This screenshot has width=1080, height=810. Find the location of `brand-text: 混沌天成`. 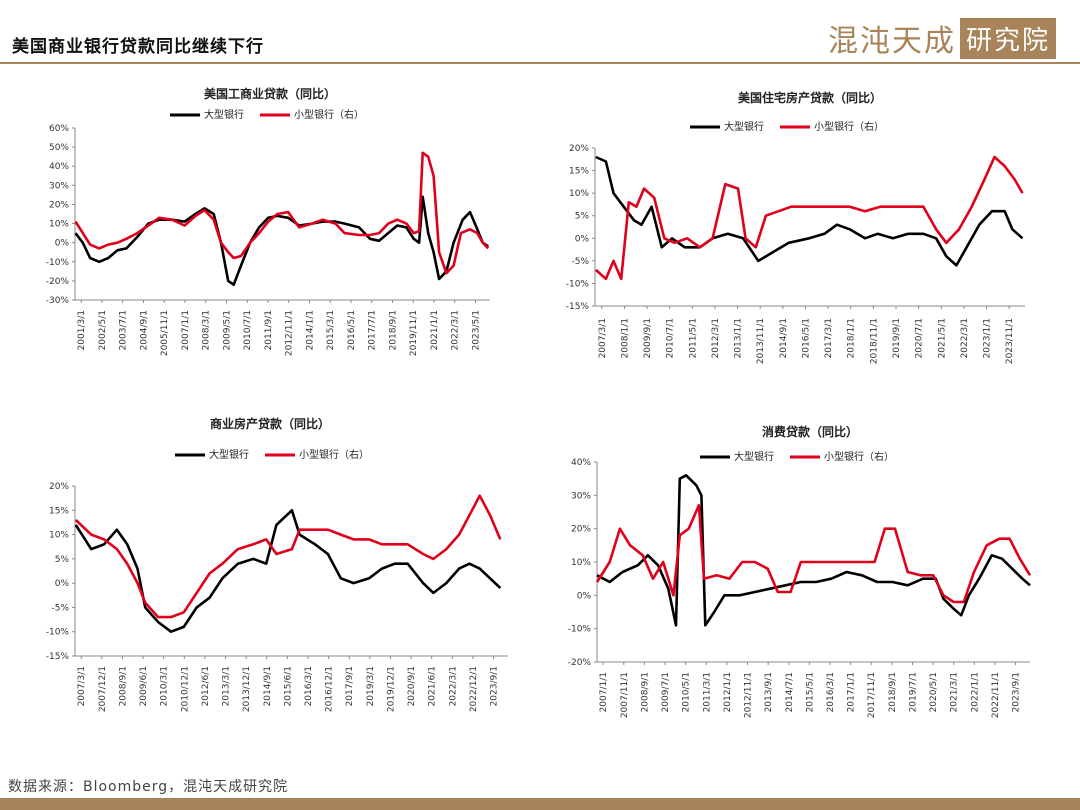

brand-text: 混沌天成 is located at coordinates (891, 41).